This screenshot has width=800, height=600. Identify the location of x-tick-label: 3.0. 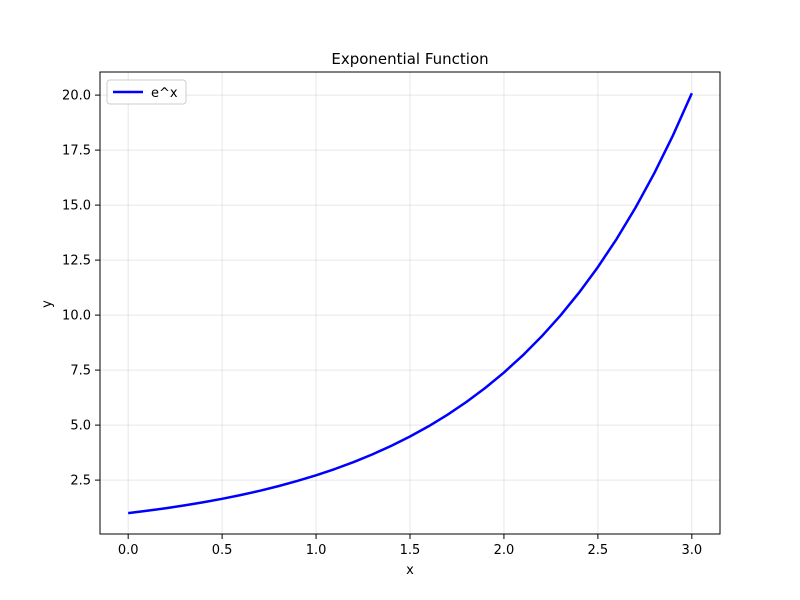
(691, 550).